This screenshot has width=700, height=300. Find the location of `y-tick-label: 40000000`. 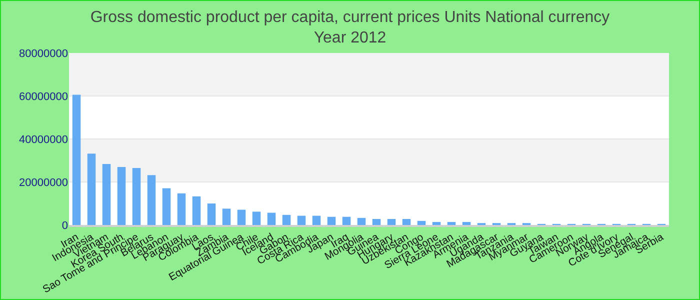

y-tick-label: 40000000 is located at coordinates (43, 140).